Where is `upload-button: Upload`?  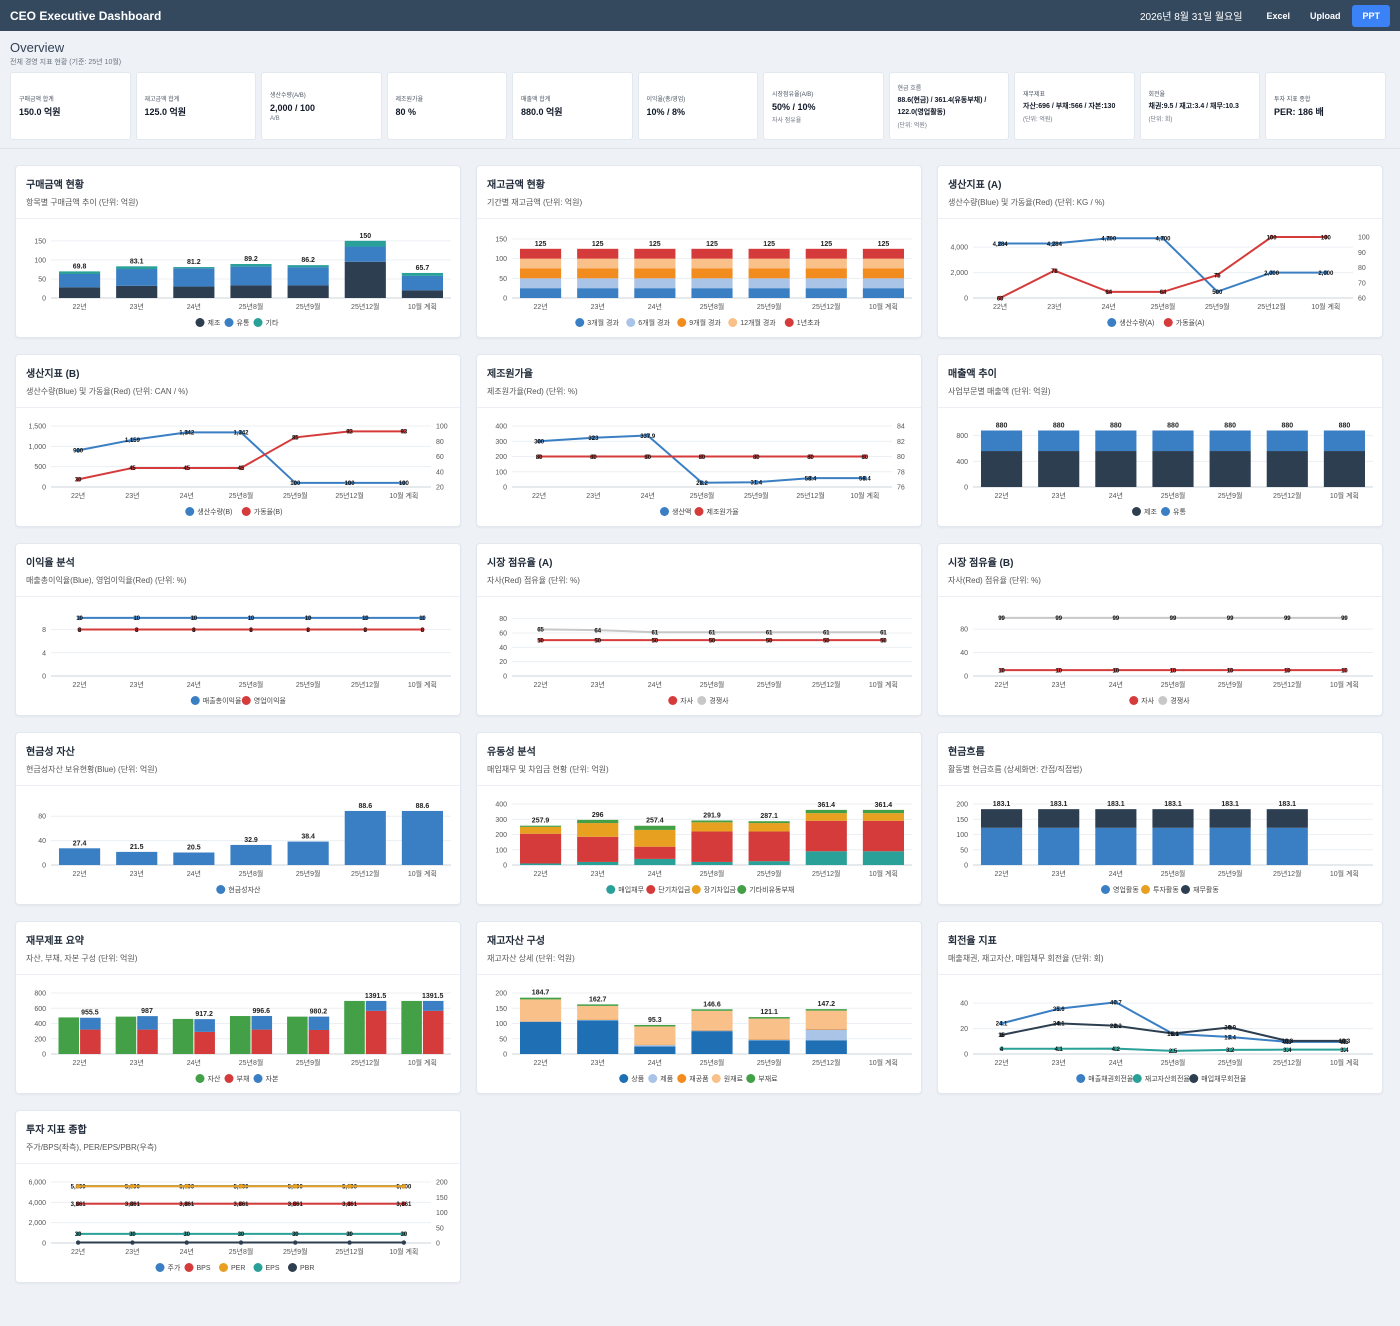
upload-button: Upload is located at coordinates (1325, 15).